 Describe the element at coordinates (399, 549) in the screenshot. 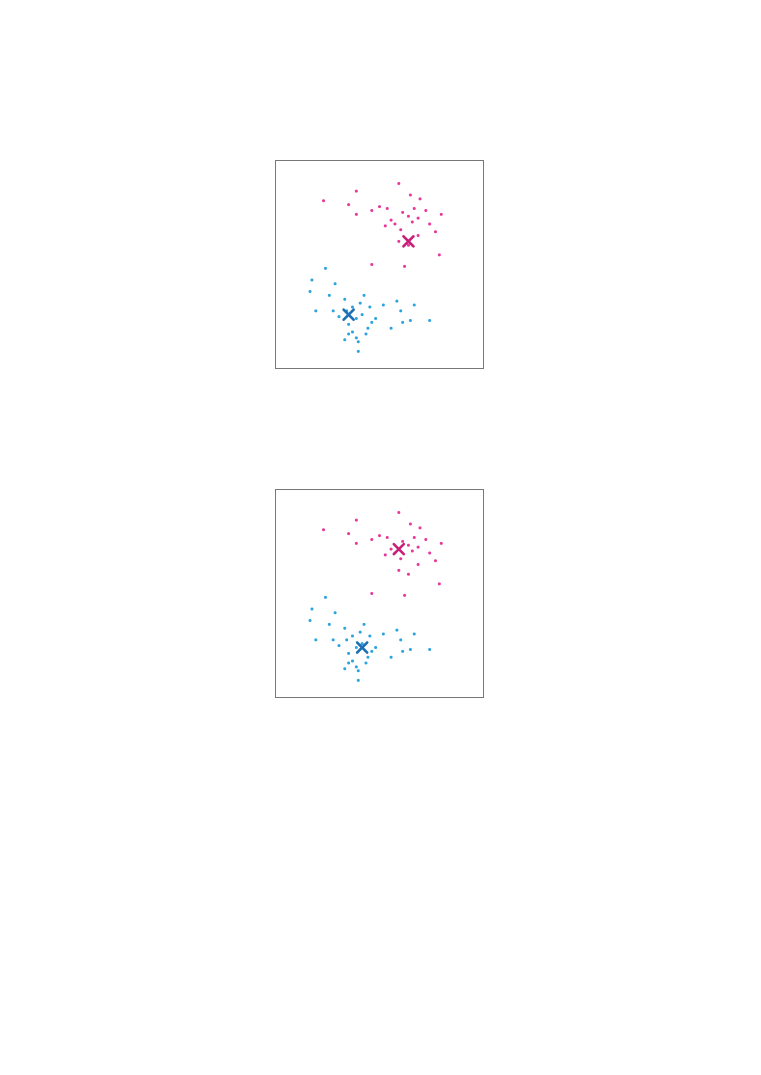

I see `centroid-a-marker` at that location.